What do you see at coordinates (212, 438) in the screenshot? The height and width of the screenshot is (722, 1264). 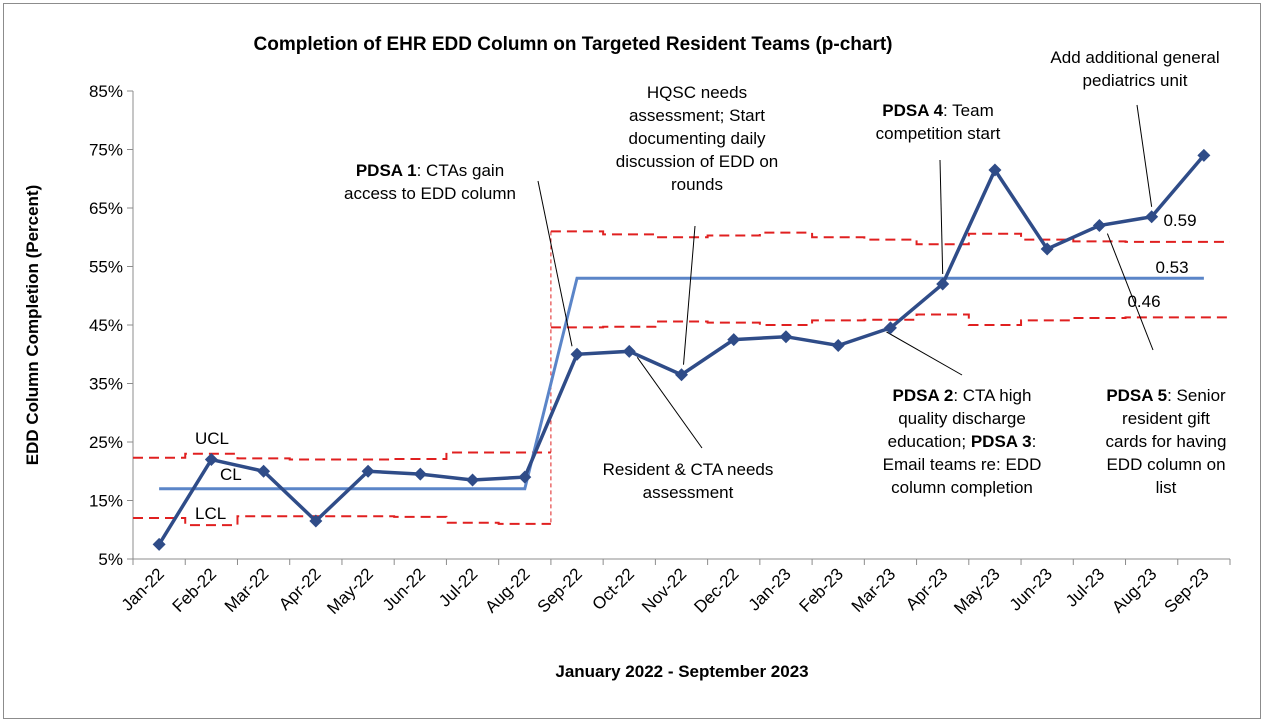 I see `ucl-label: UCL` at bounding box center [212, 438].